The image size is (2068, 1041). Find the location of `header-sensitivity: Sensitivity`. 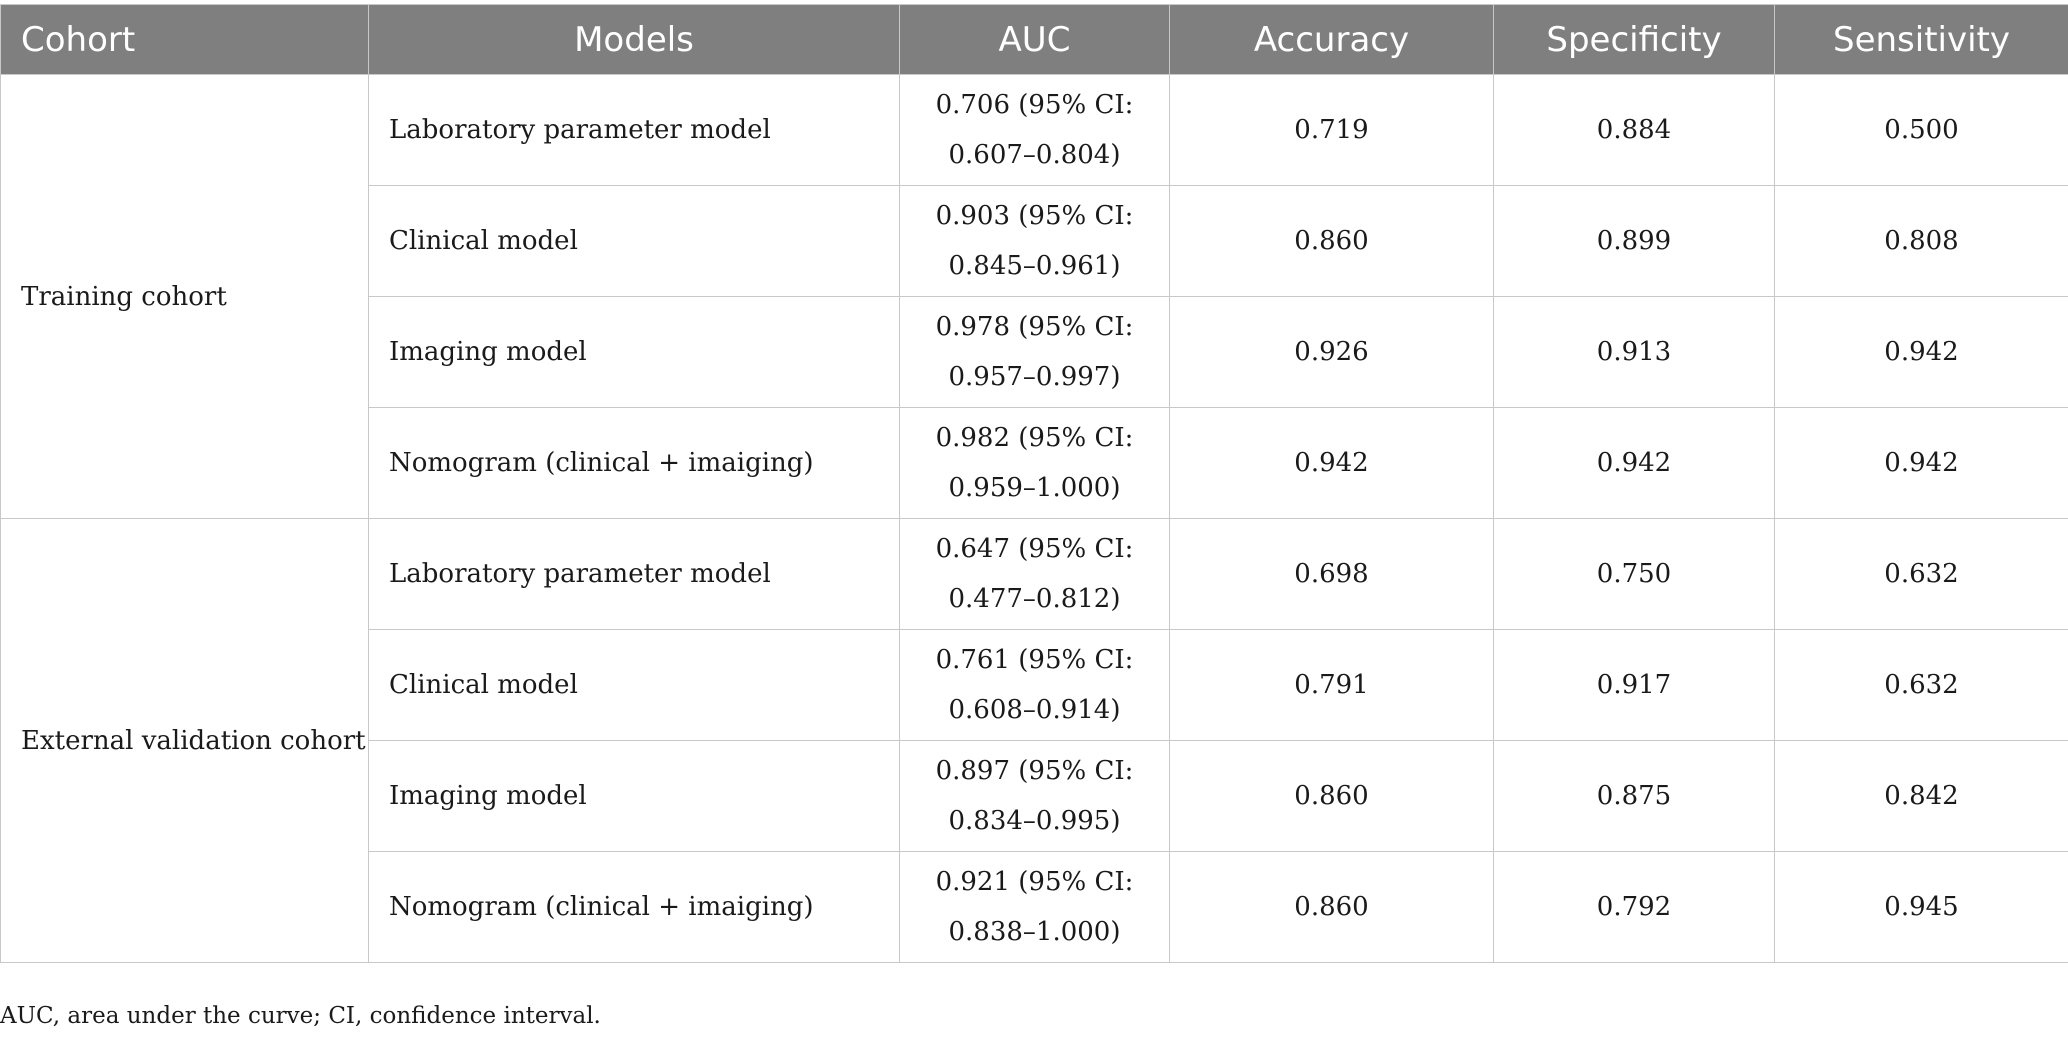

header-sensitivity: Sensitivity is located at coordinates (1921, 39).